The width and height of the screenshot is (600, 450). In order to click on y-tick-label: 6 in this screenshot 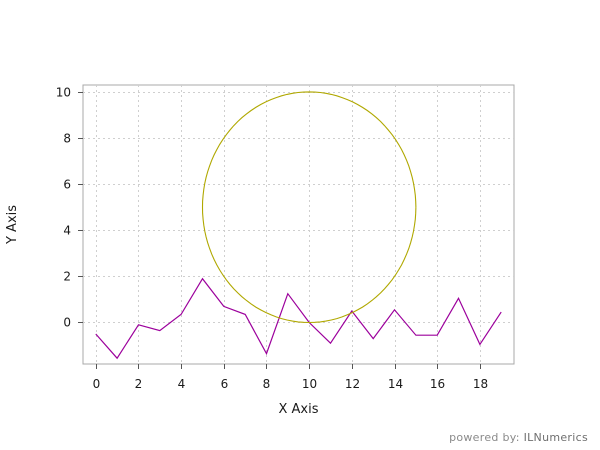, I will do `click(67, 185)`.